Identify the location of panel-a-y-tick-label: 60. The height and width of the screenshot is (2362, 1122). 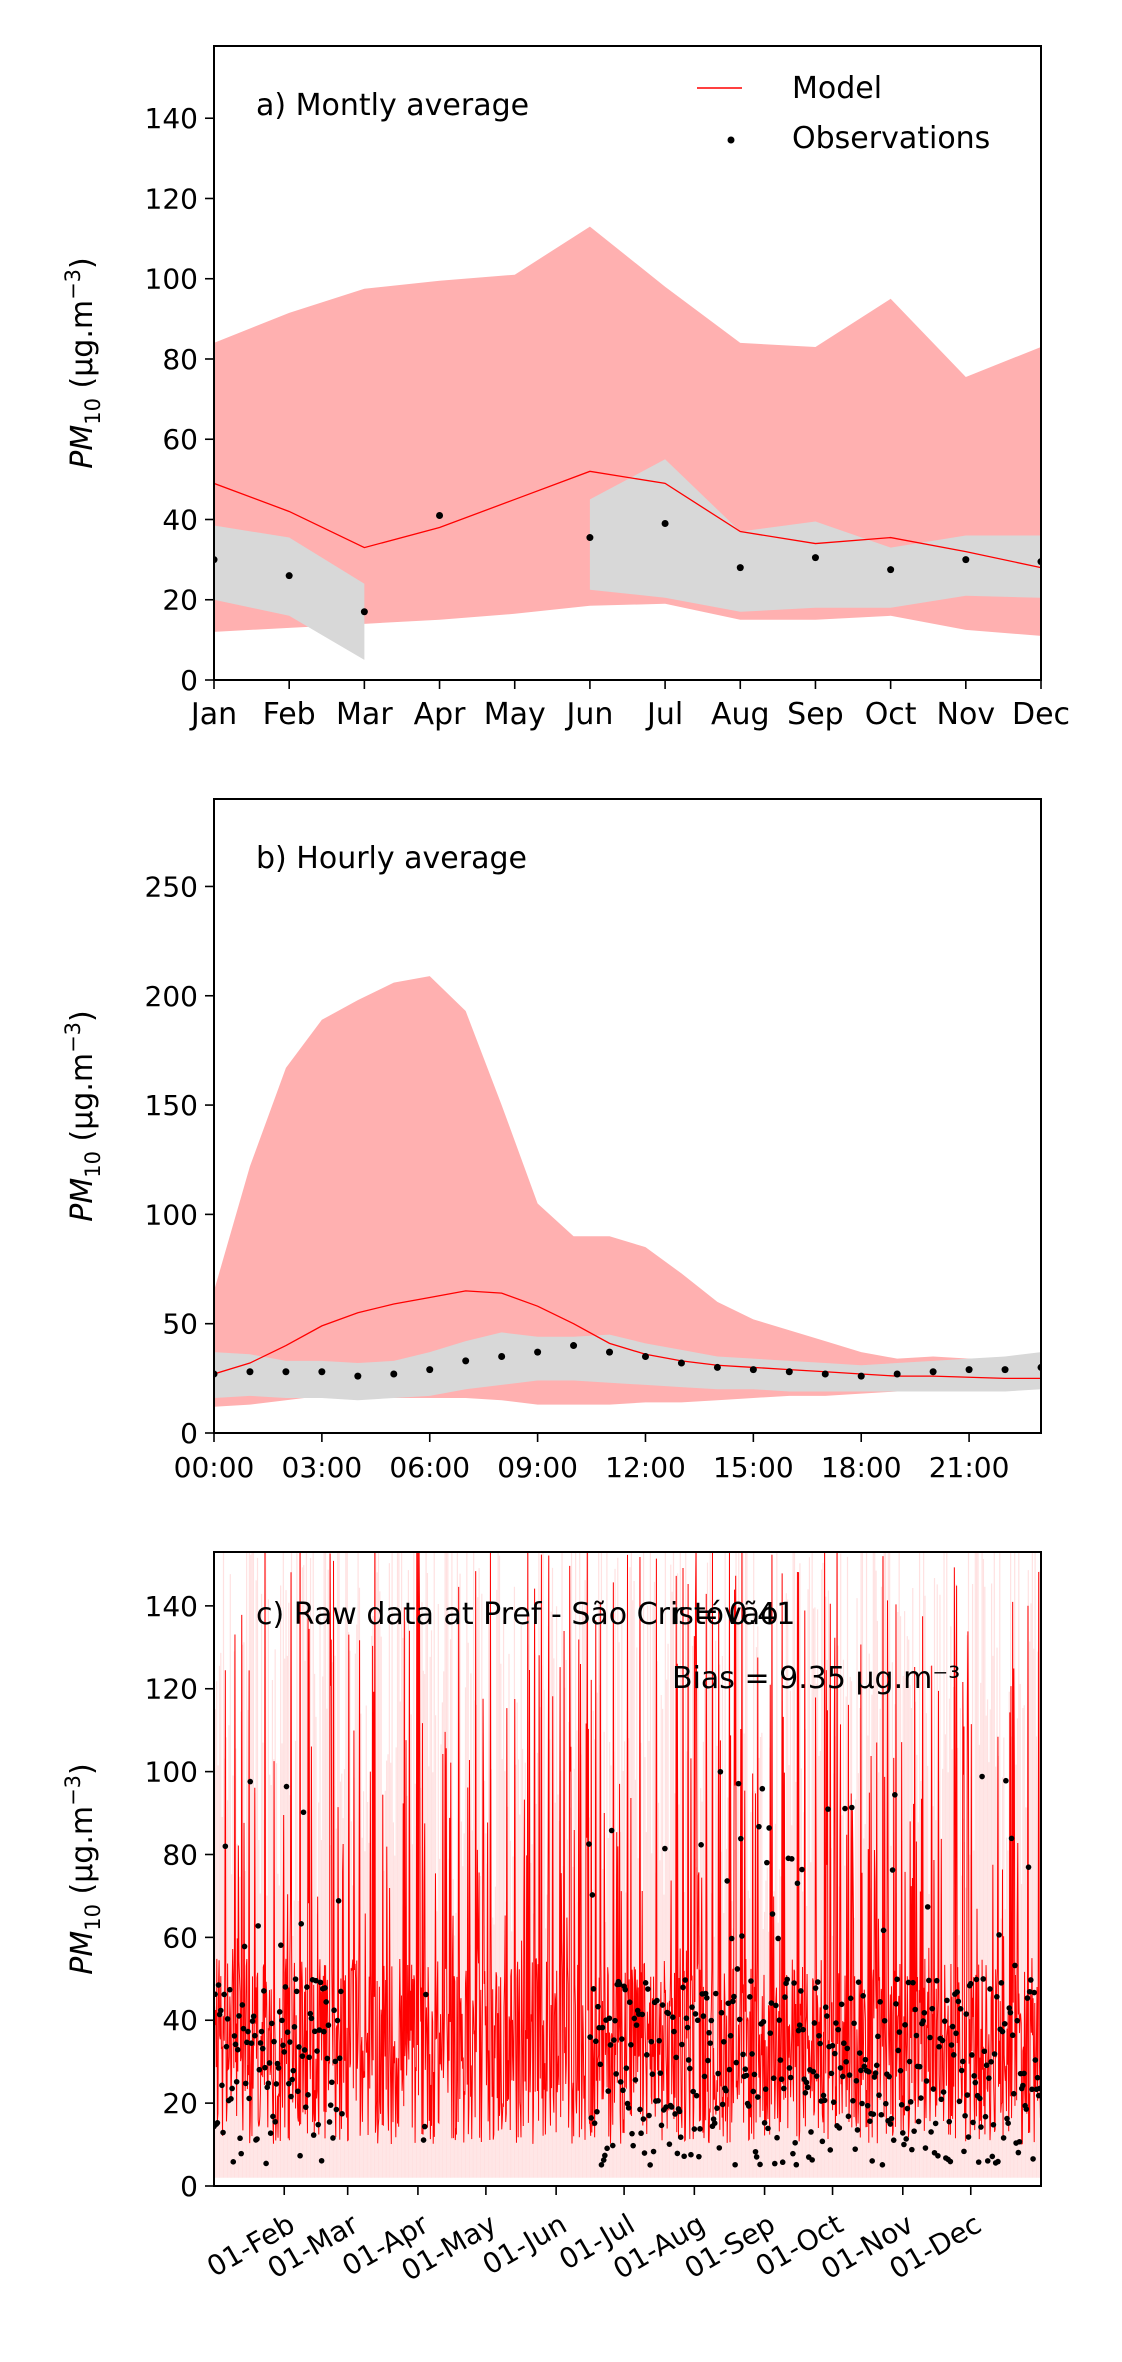
(180, 439).